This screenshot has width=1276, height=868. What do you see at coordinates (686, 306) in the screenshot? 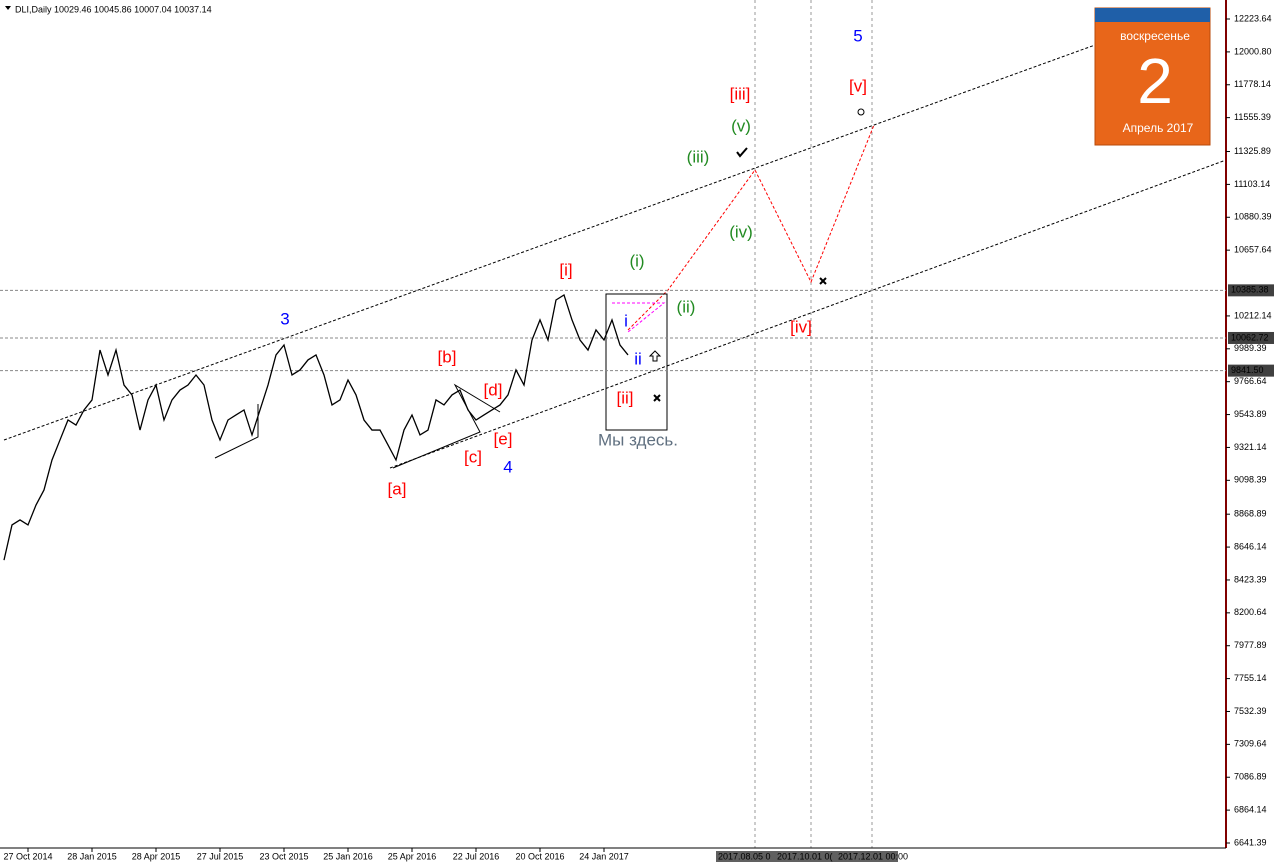
I see `wave-label: (ii)` at bounding box center [686, 306].